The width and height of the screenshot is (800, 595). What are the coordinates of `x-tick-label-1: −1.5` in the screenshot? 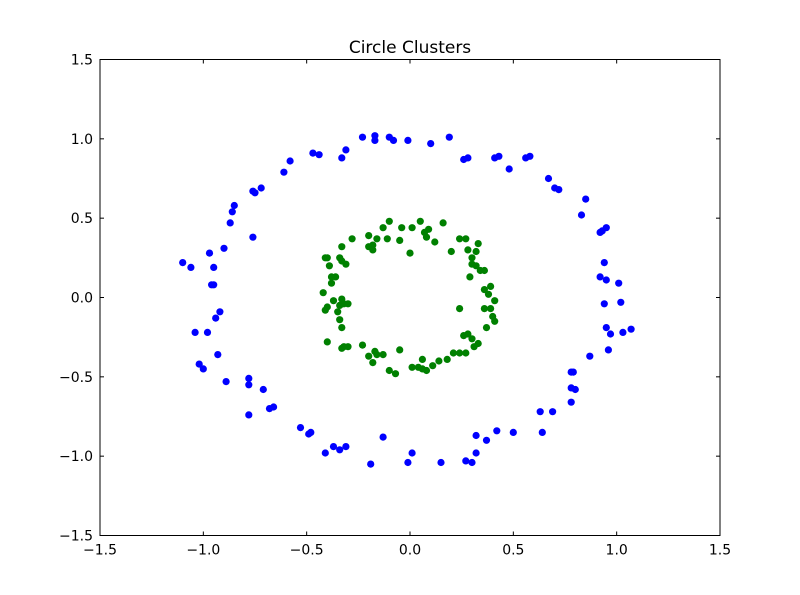 It's located at (100, 551).